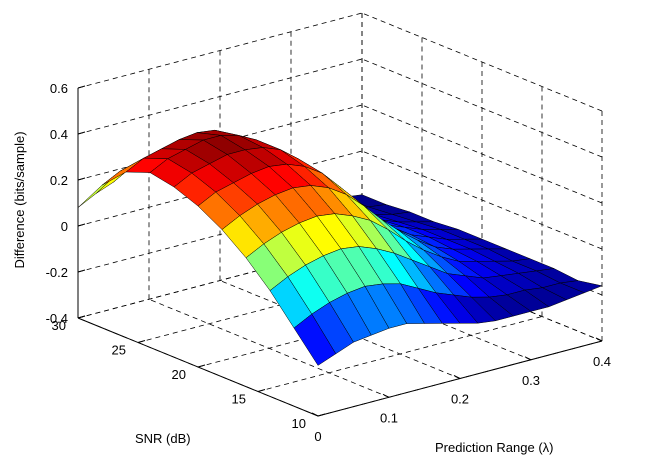  What do you see at coordinates (163, 438) in the screenshot?
I see `y-axis-label: SNR (dB)` at bounding box center [163, 438].